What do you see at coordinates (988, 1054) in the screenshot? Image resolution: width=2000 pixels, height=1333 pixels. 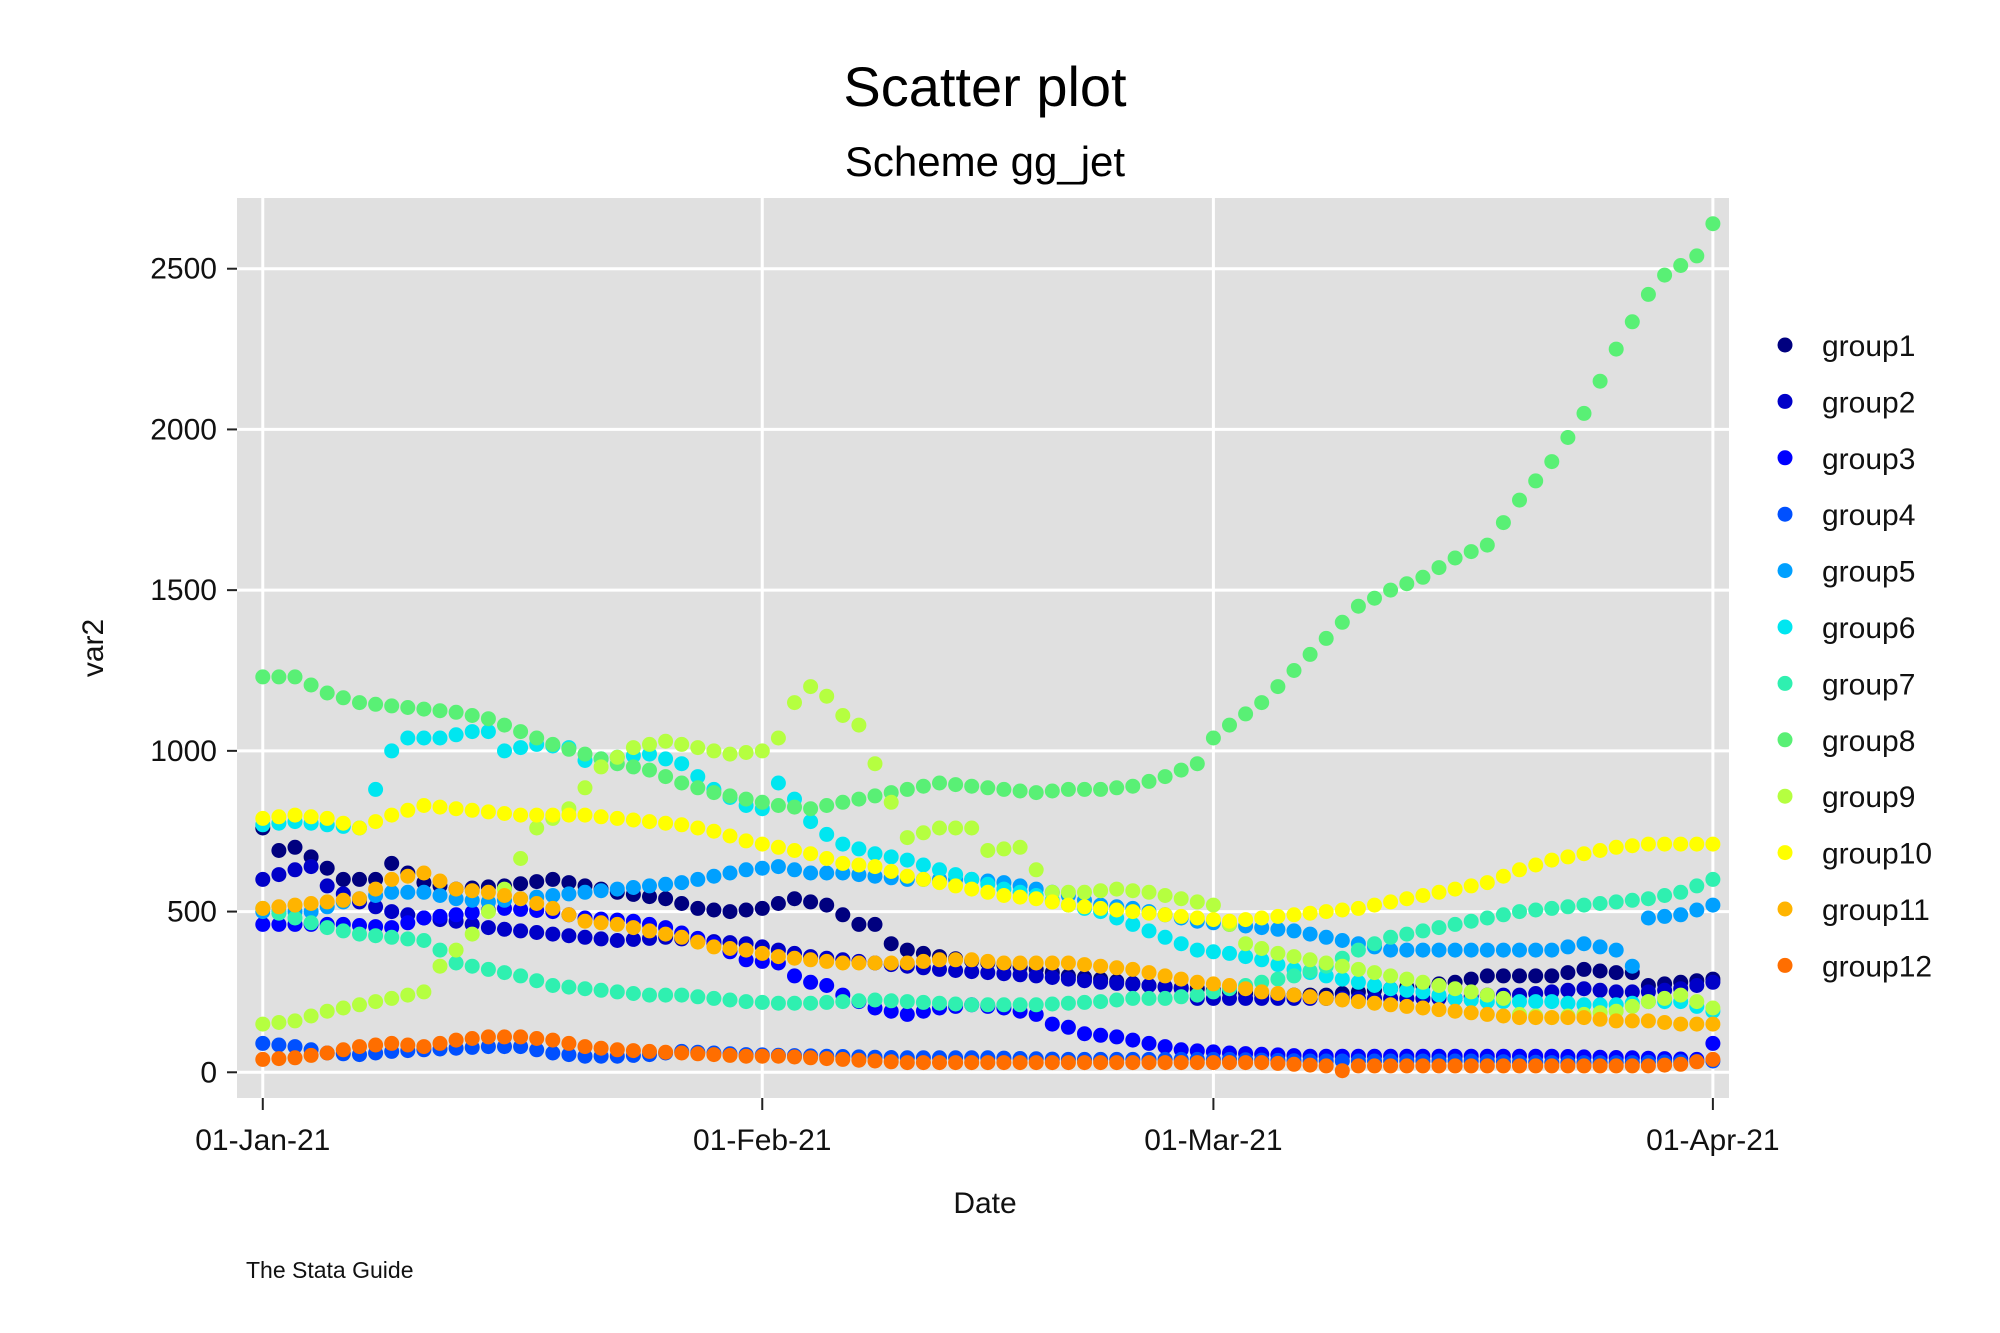 I see `series-group12` at bounding box center [988, 1054].